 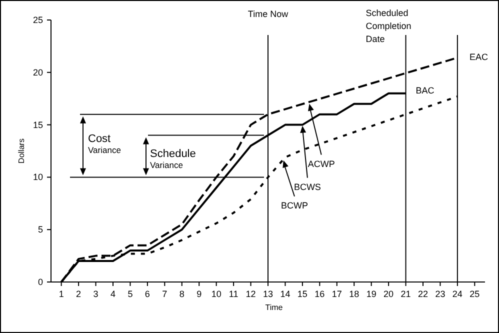 What do you see at coordinates (321, 163) in the screenshot?
I see `annotation: ACWP` at bounding box center [321, 163].